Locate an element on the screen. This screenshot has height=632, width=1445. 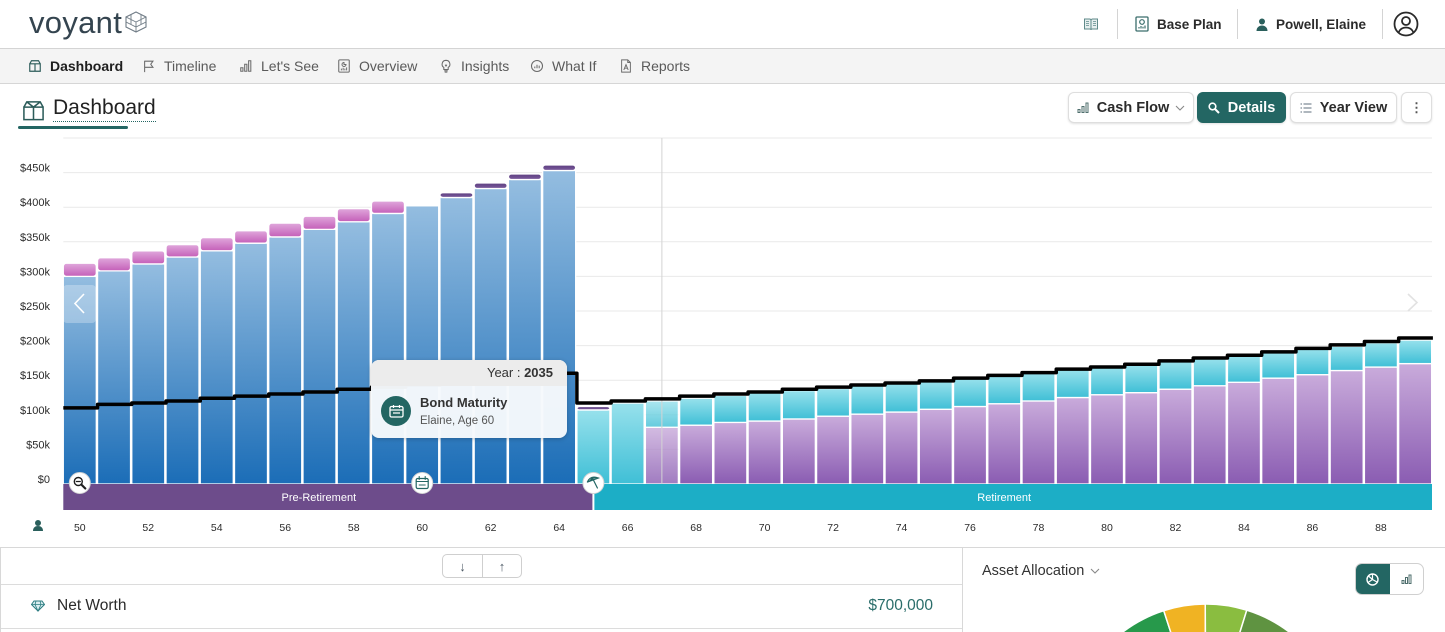
asset-allocation-dropdown: Asset Allocation is located at coordinates (1041, 571).